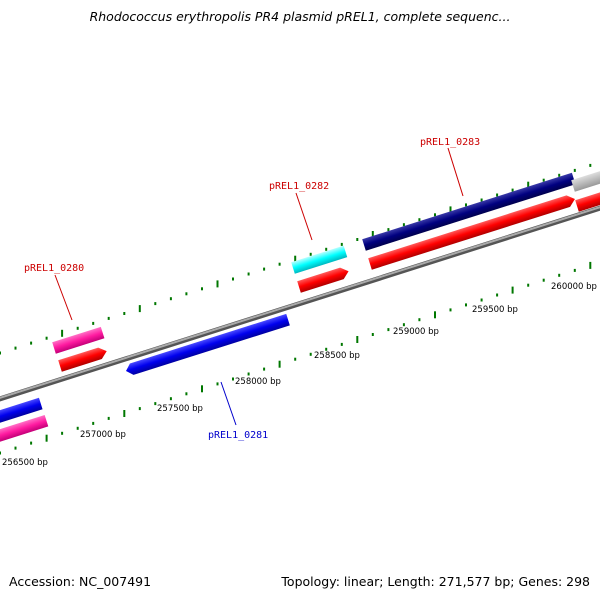 This screenshot has width=600, height=600. I want to click on ruler-label: 258000 bp, so click(258, 382).